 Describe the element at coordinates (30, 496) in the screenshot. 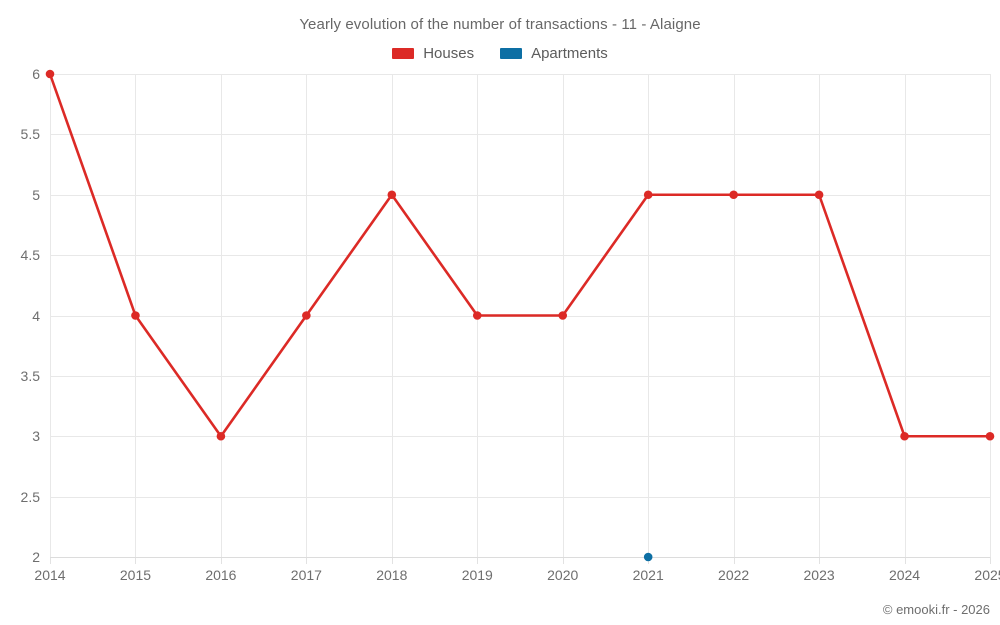

I see `y-axis-tick-label: 2.5` at that location.